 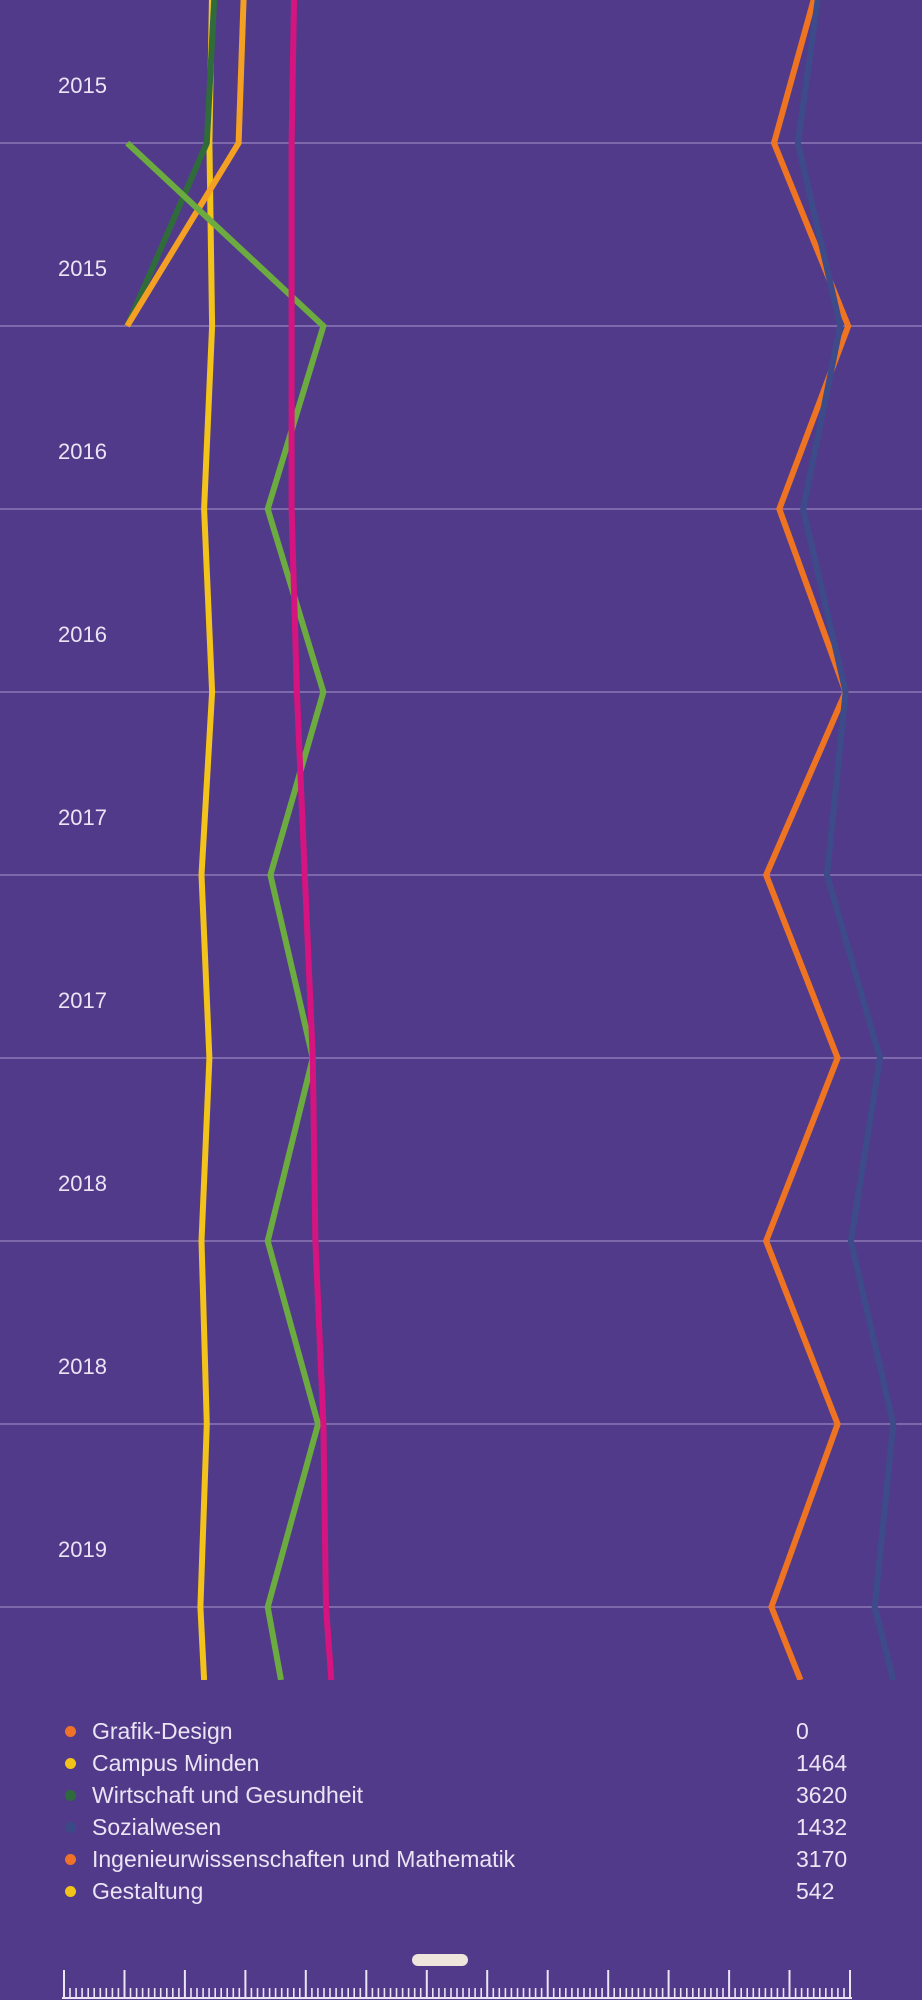 What do you see at coordinates (162, 1731) in the screenshot?
I see `legend-item-name: Grafik-Design` at bounding box center [162, 1731].